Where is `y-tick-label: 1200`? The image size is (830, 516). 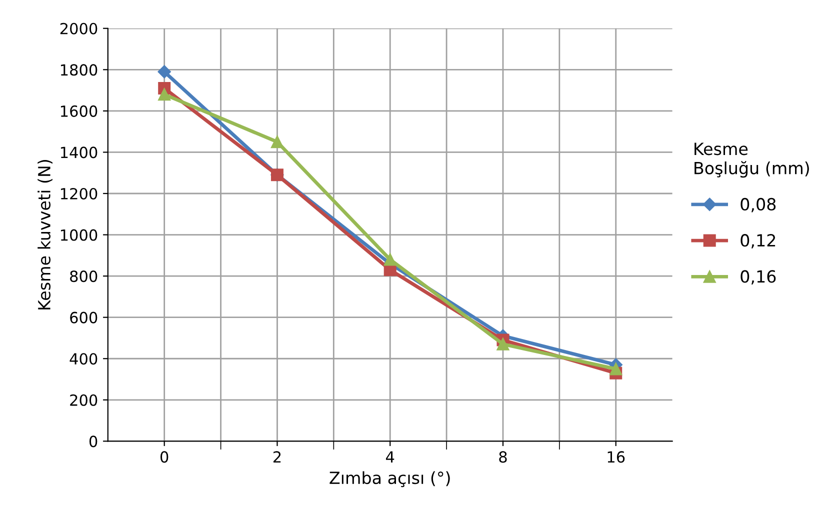
y-tick-label: 1200 is located at coordinates (79, 194).